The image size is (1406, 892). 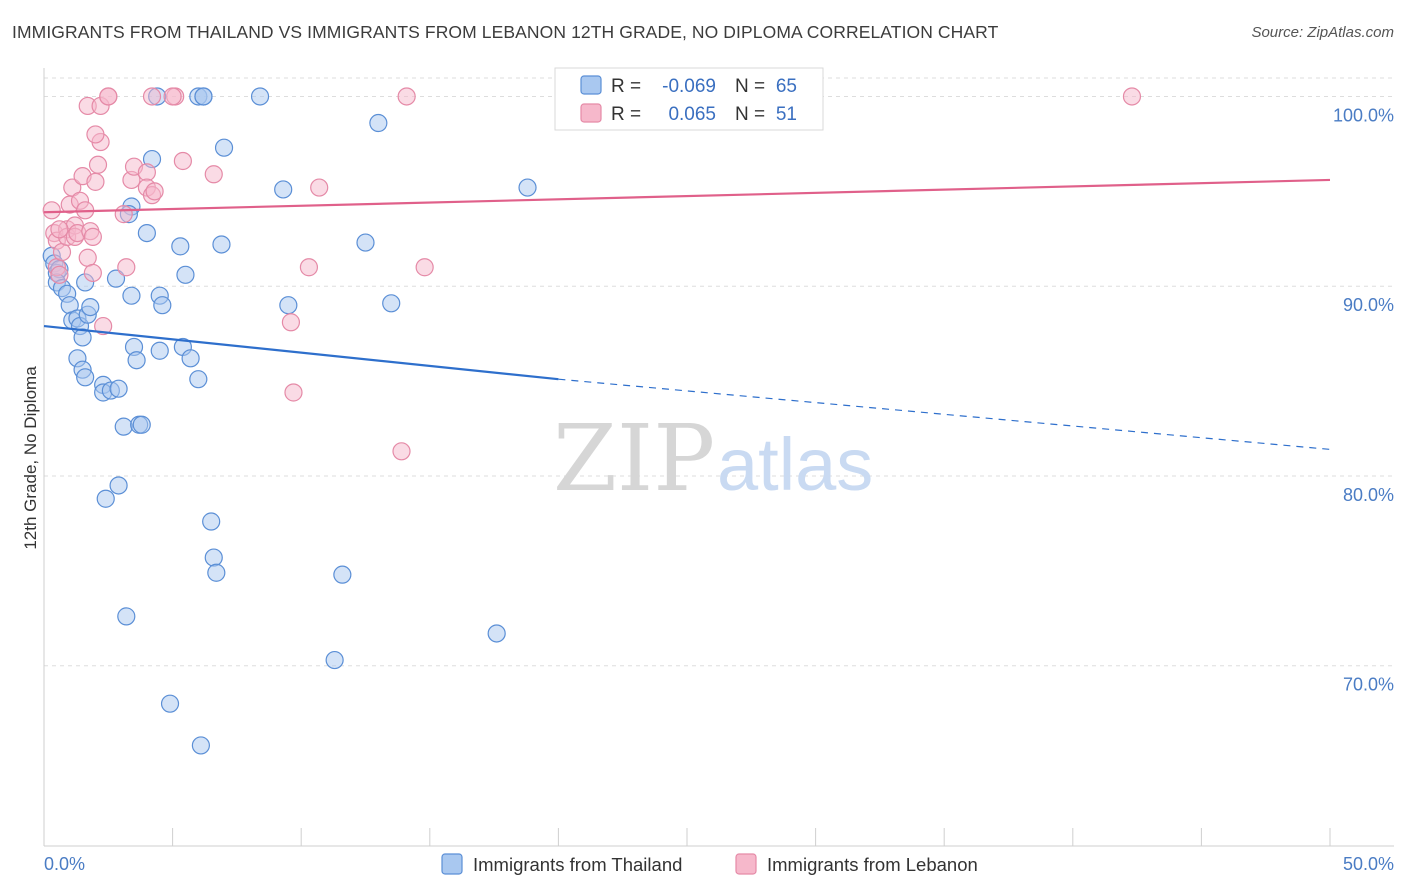 I want to click on watermark-atlas: atlas, so click(x=795, y=464).